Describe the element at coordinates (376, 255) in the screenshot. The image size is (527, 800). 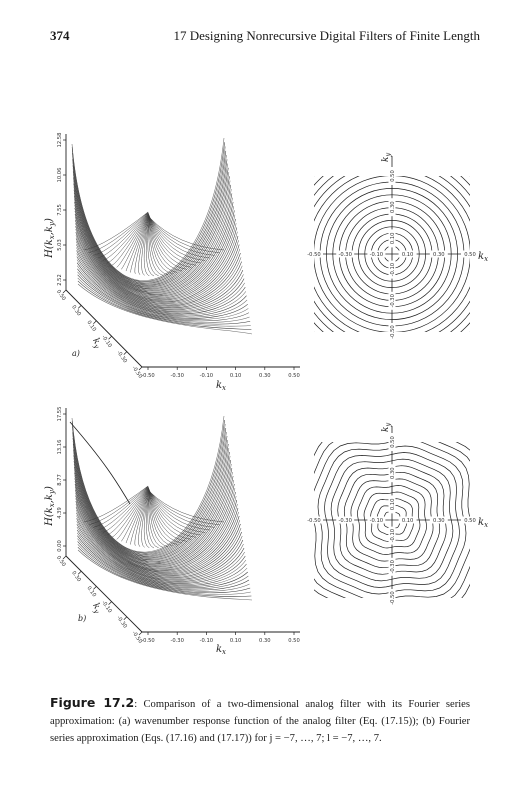
I see `contour-x-tick-label: -0.10` at that location.